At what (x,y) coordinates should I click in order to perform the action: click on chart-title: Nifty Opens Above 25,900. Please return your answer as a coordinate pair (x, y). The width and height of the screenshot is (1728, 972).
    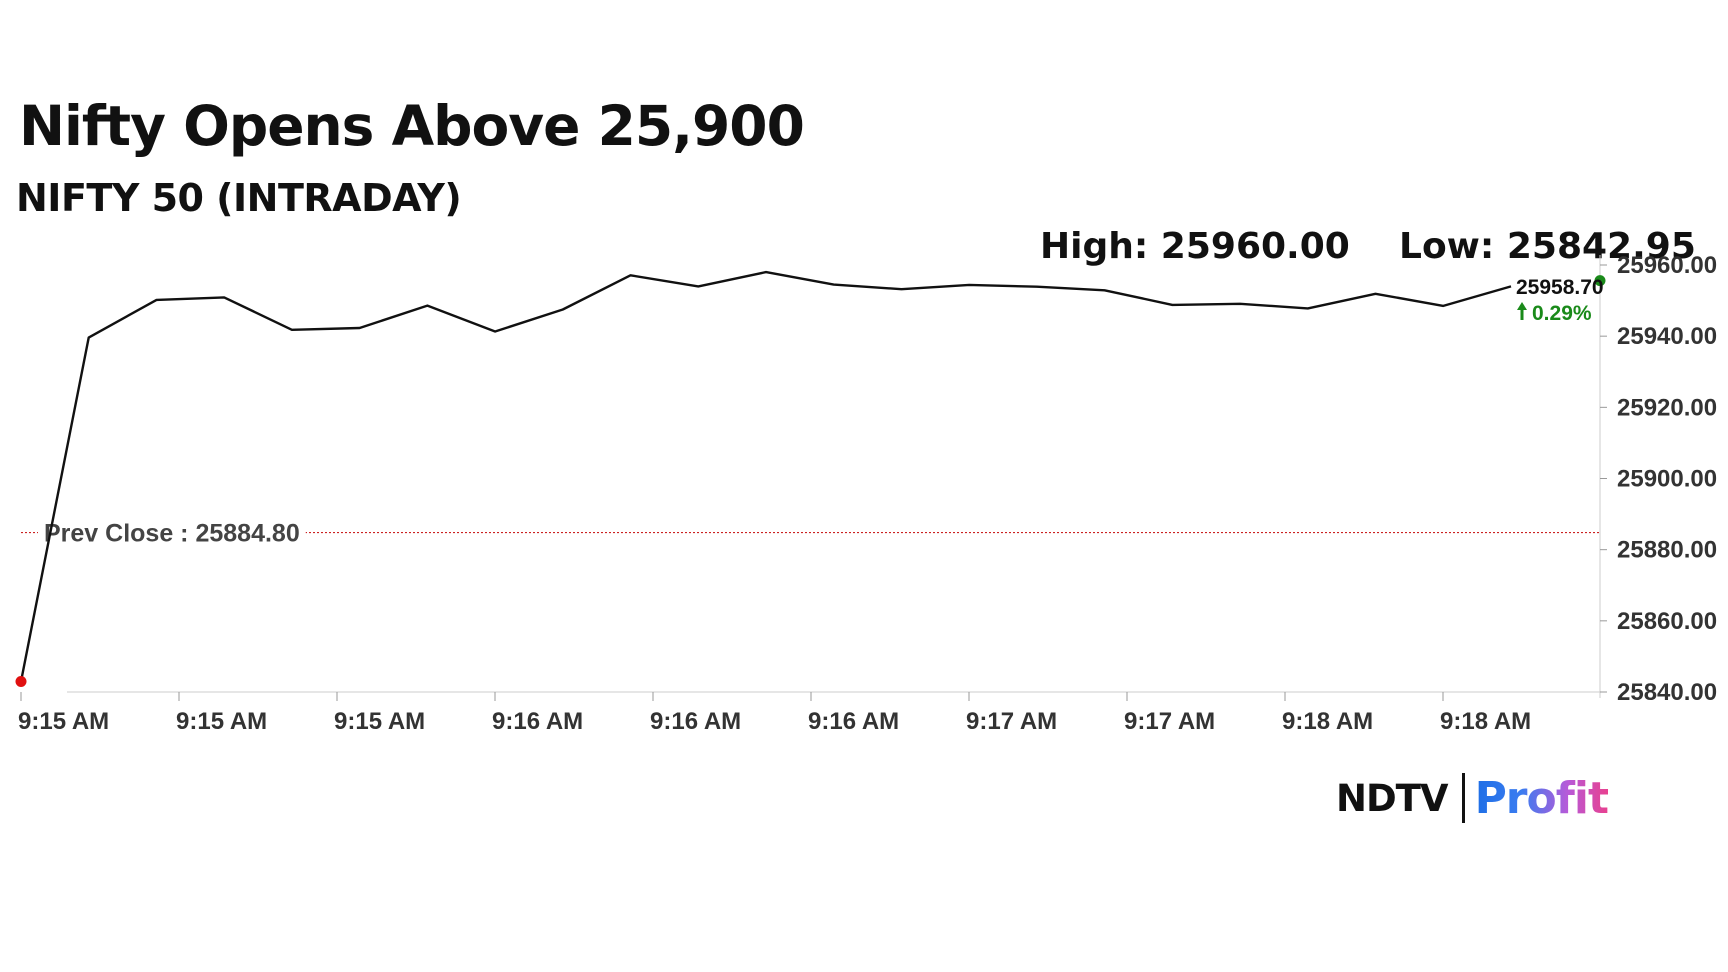
    Looking at the image, I should click on (412, 126).